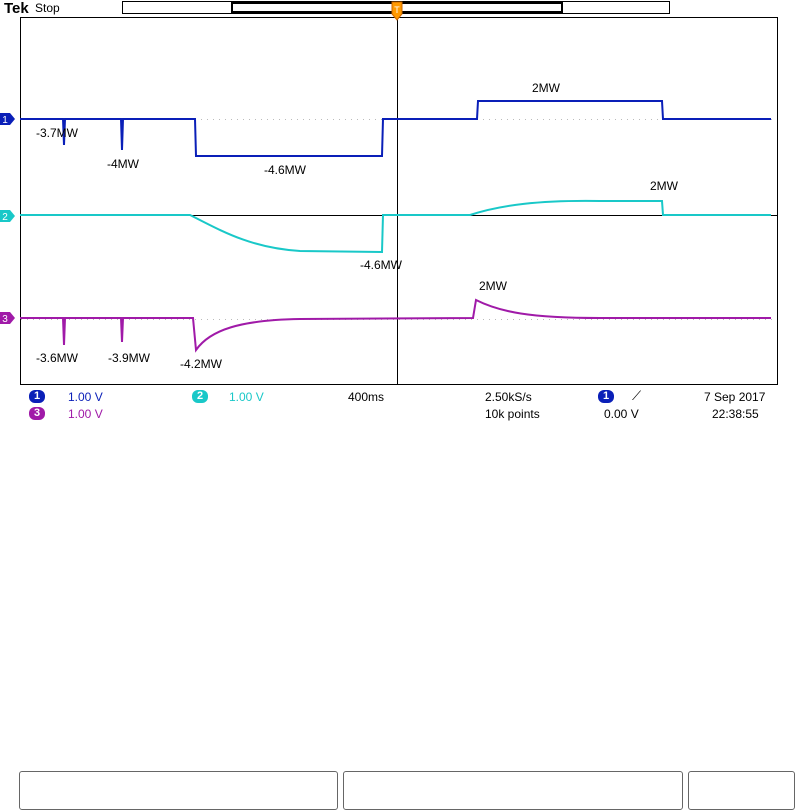 This screenshot has height=810, width=800. Describe the element at coordinates (636, 396) in the screenshot. I see `rising-edge-icon: ⟋` at that location.